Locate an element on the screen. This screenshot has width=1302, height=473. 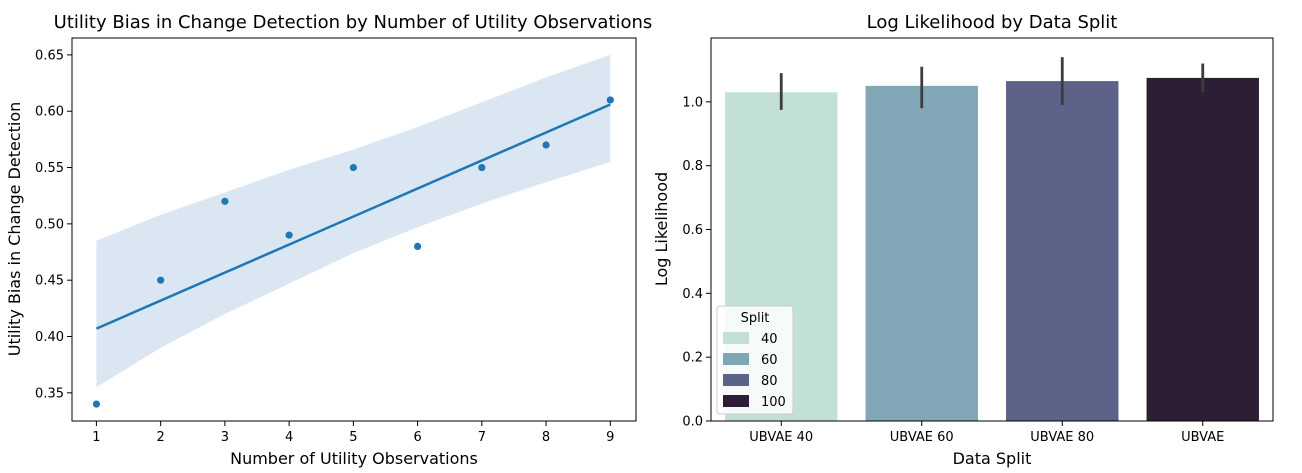
x-tick-label: 7 is located at coordinates (482, 437).